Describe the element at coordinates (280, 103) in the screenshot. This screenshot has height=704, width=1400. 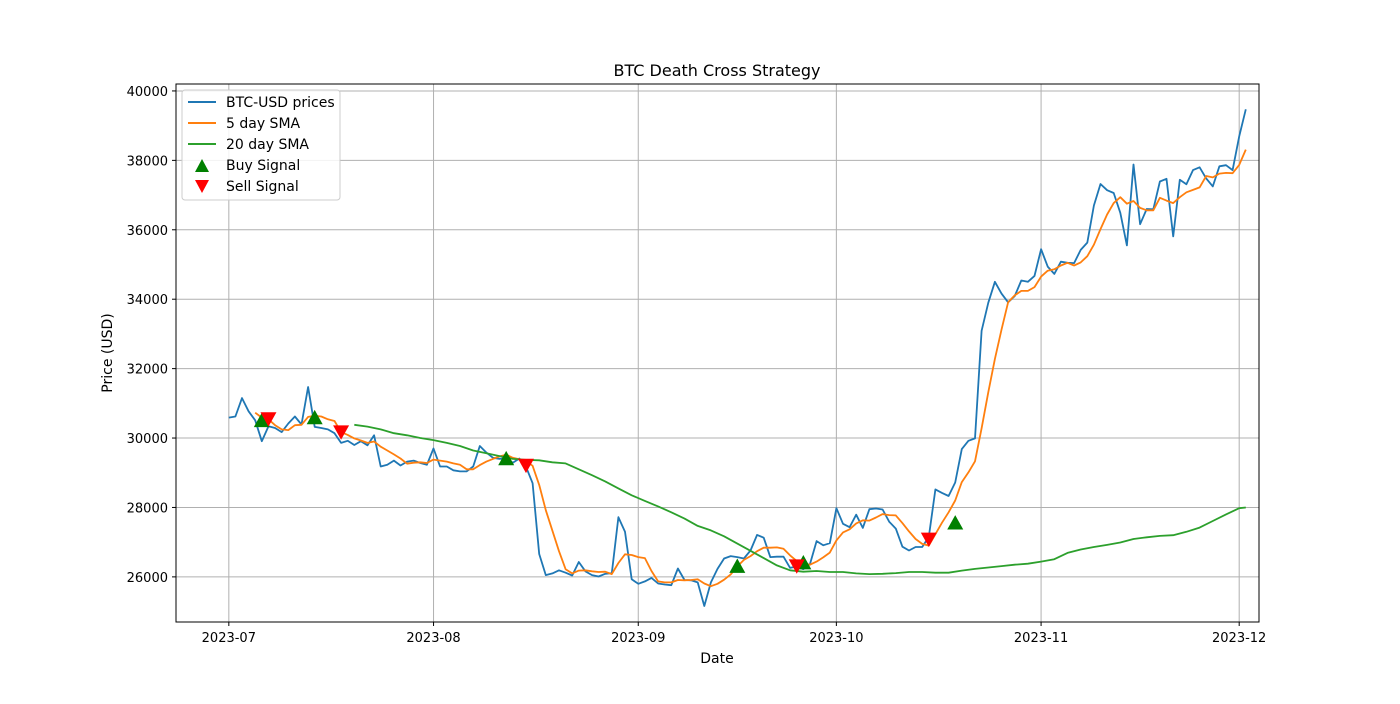
I see `legend-label-prices: BTC-USD prices` at that location.